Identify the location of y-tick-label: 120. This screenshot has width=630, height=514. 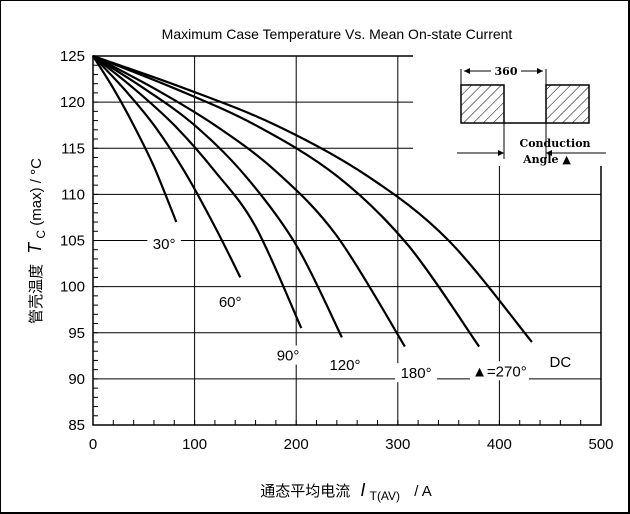
(72, 102).